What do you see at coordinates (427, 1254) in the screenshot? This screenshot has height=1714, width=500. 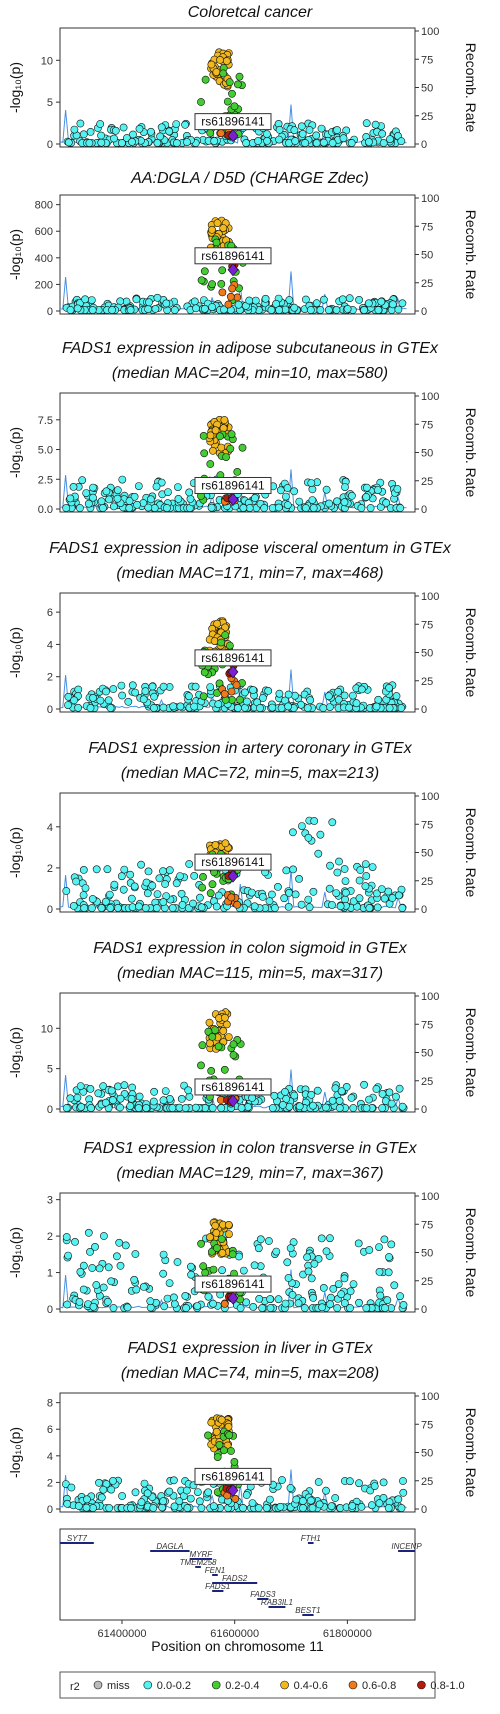 I see `recomb-tick-label: 50` at bounding box center [427, 1254].